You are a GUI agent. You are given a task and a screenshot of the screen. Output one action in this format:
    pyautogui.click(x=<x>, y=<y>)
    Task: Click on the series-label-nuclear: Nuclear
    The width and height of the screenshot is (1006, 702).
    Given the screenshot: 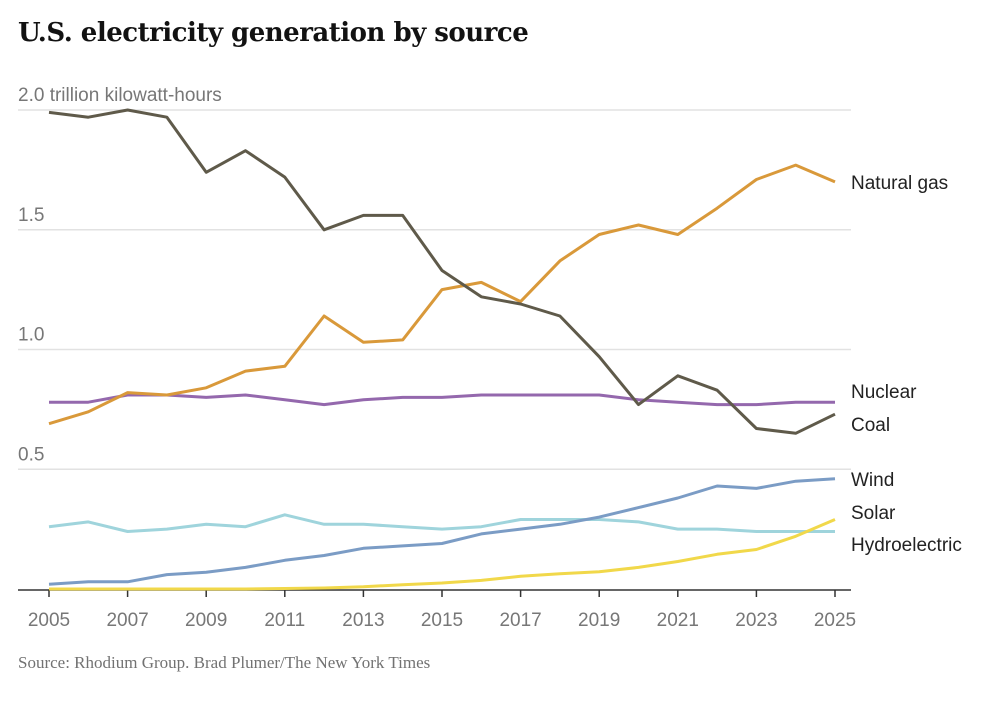 What is the action you would take?
    pyautogui.click(x=884, y=392)
    